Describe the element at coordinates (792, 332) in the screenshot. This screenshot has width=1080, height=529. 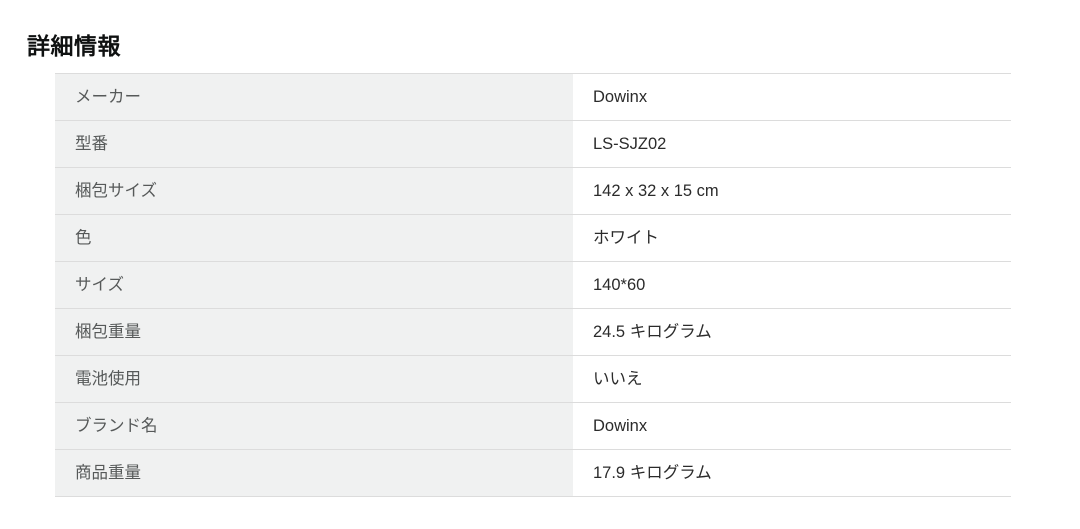
I see `detail-value: 24.5 キログラム` at that location.